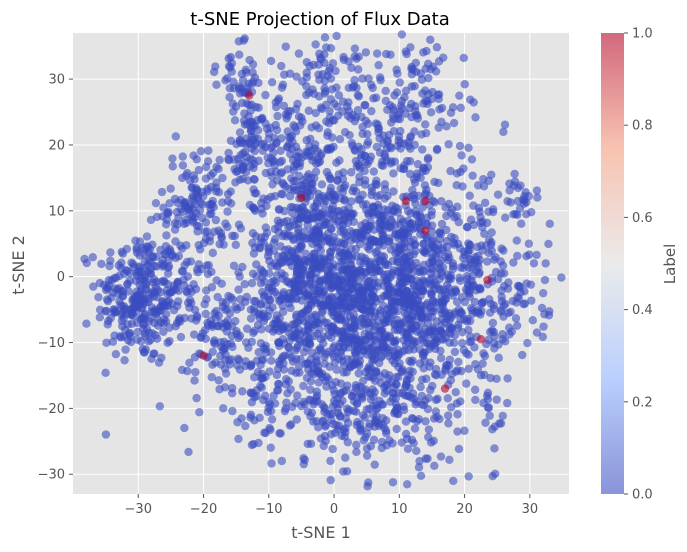  I want to click on colorbar-tick-label: 0.8, so click(642, 126).